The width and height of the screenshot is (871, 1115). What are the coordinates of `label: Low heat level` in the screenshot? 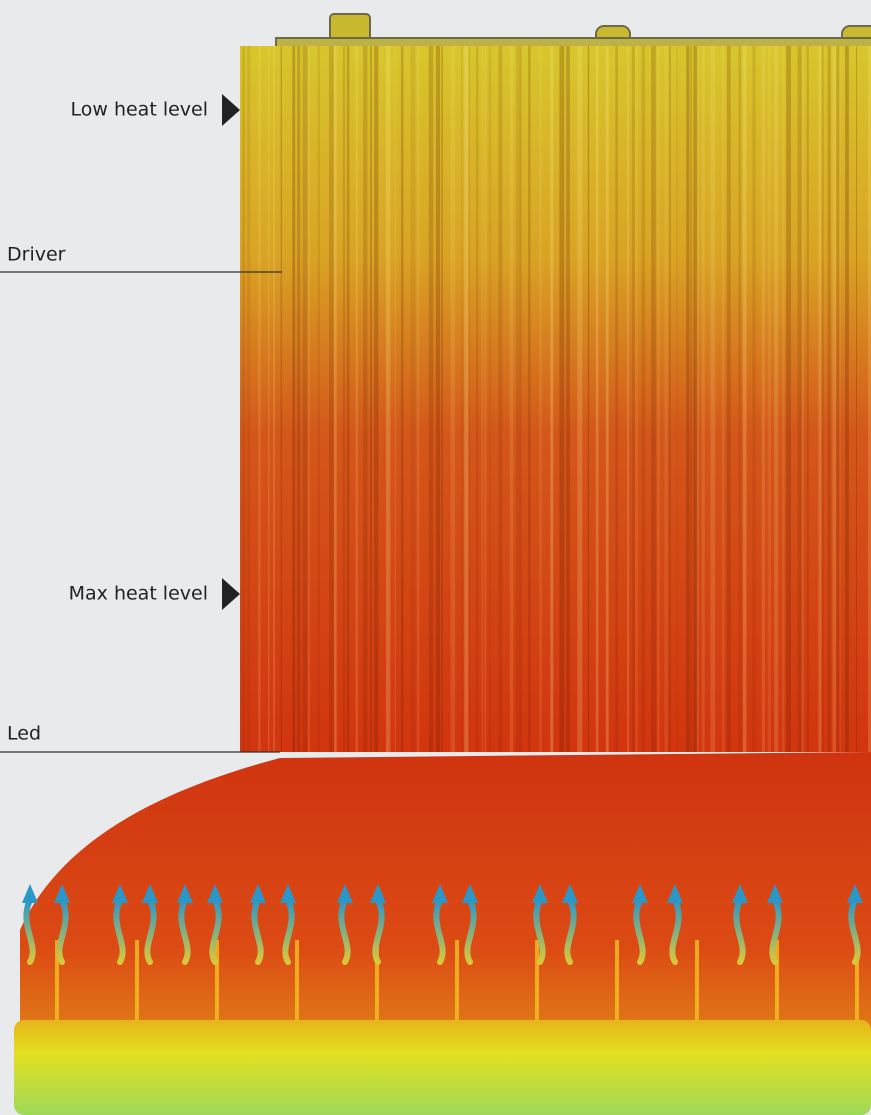 It's located at (140, 110).